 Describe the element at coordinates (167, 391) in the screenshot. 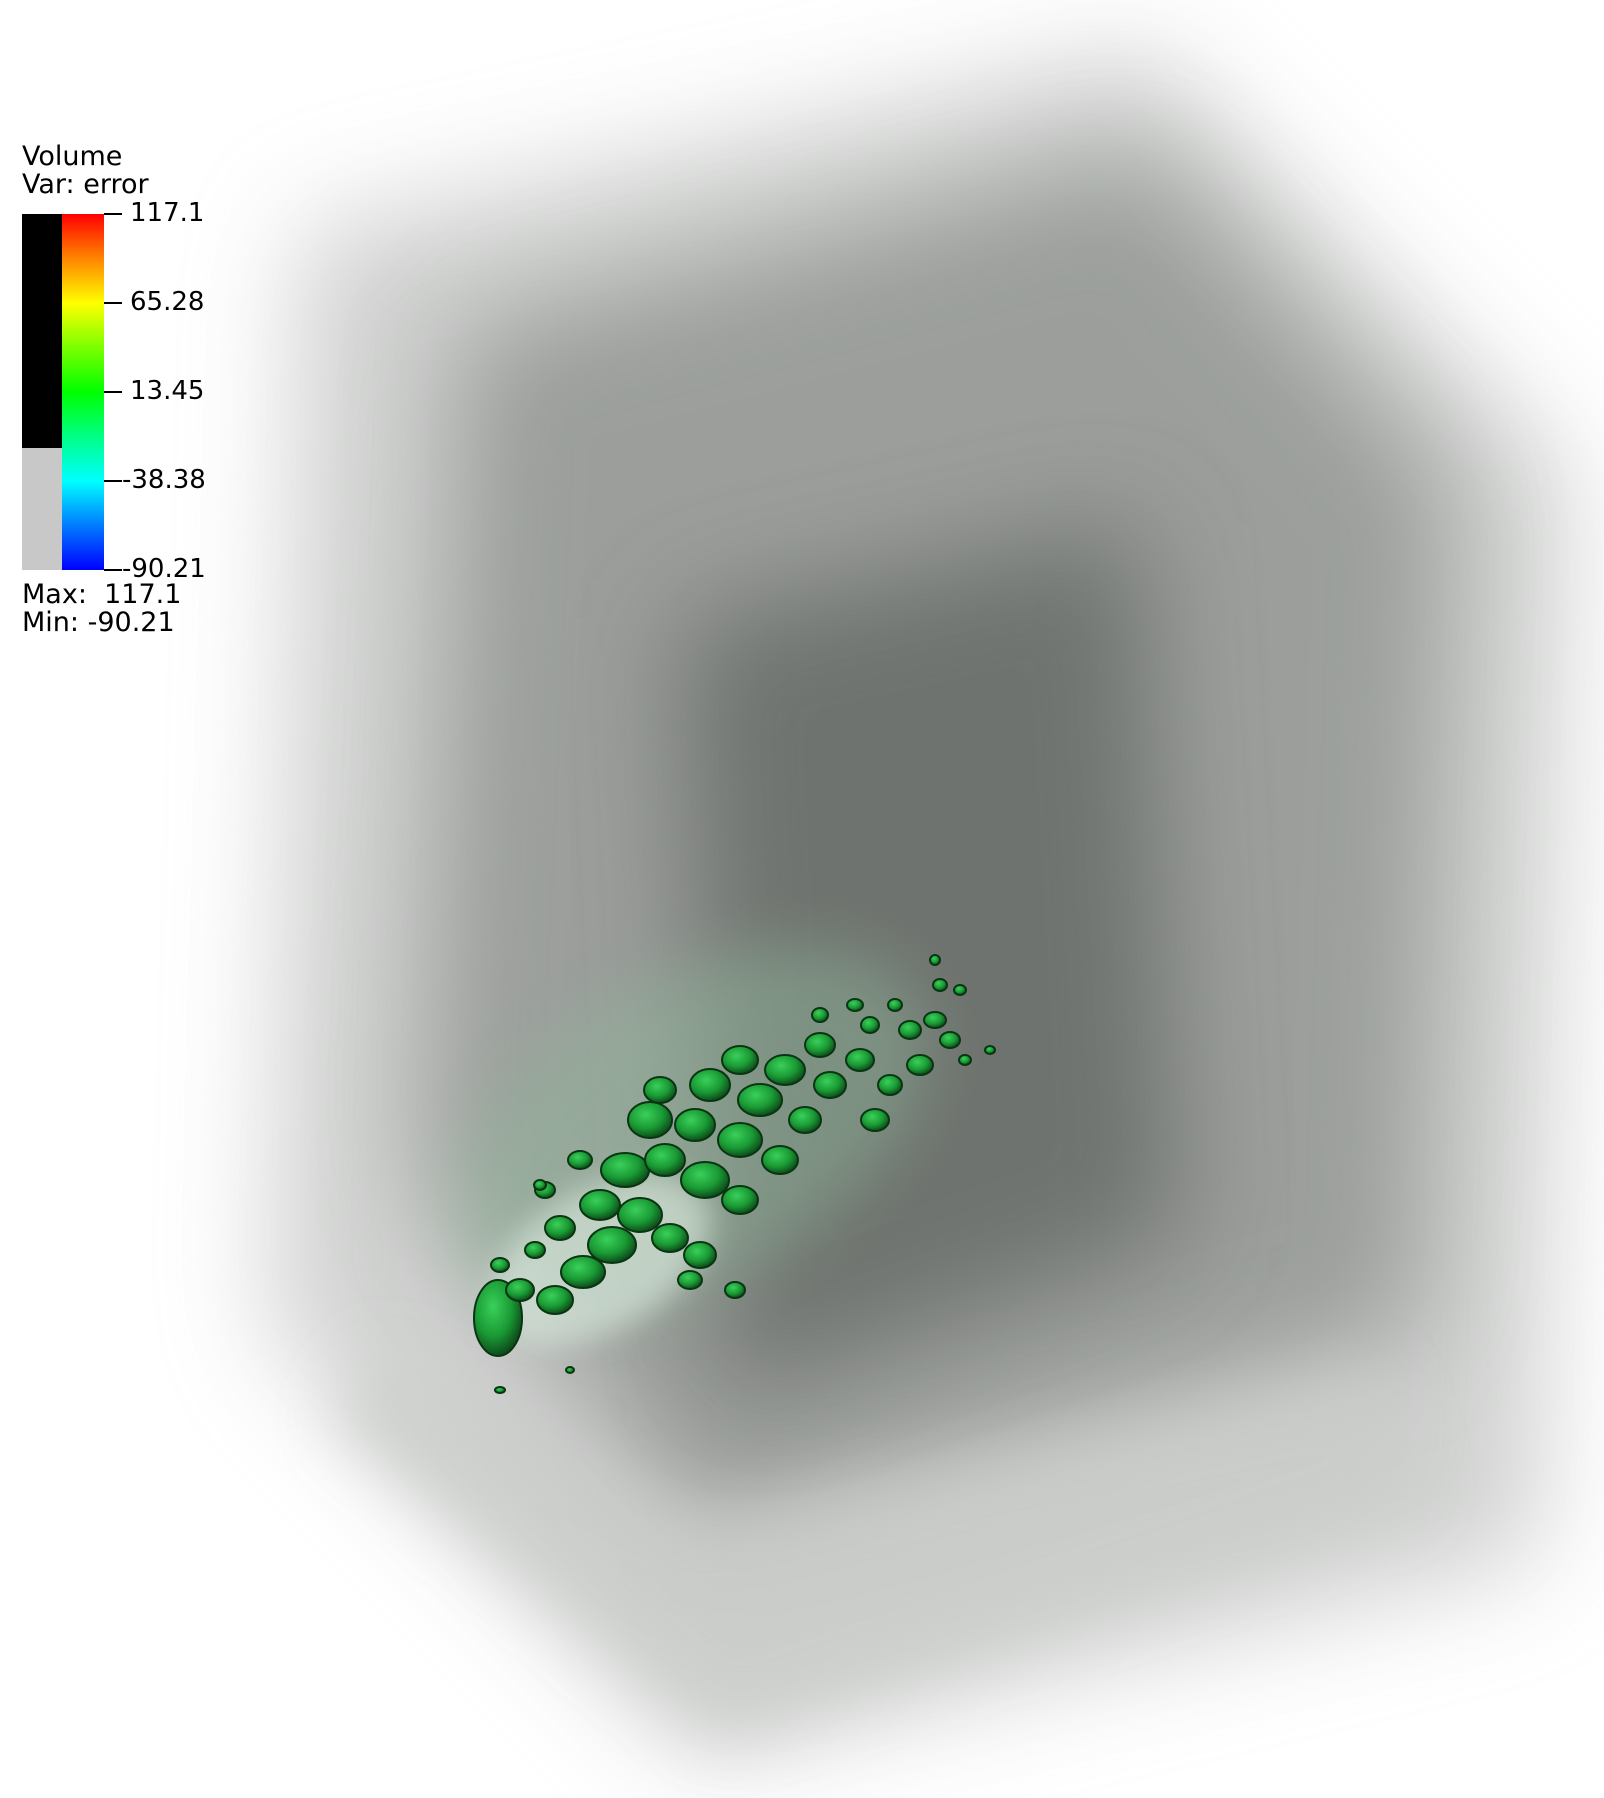

I see `legend-tick-label: 13.45` at that location.